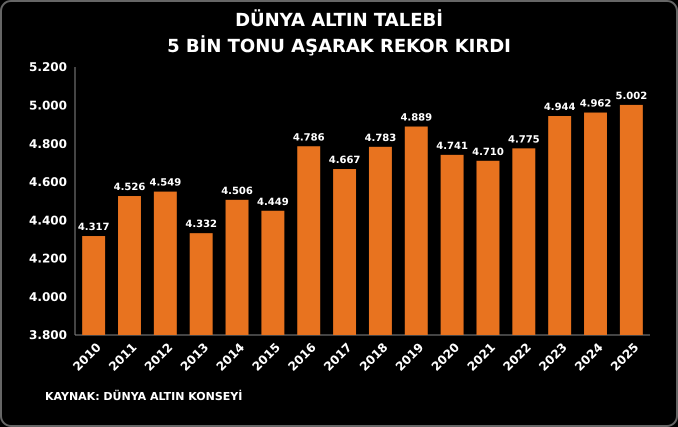  I want to click on data-label: 4.449, so click(273, 202).